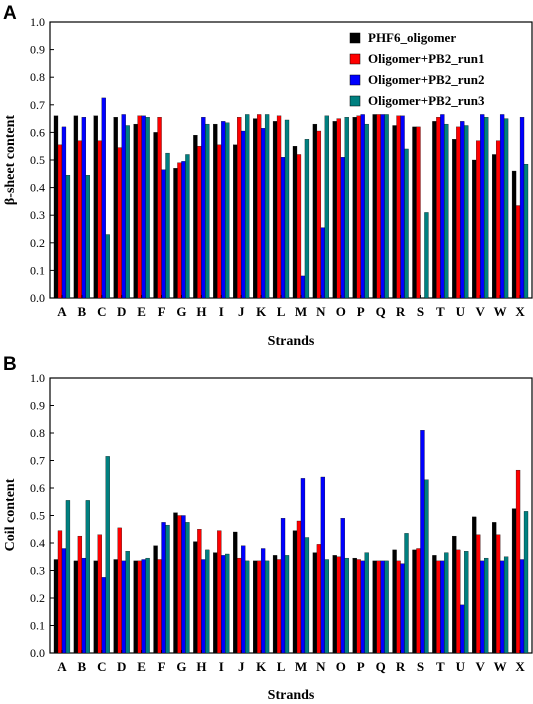 This screenshot has height=704, width=533. What do you see at coordinates (440, 666) in the screenshot?
I see `x-tick-label: T` at bounding box center [440, 666].